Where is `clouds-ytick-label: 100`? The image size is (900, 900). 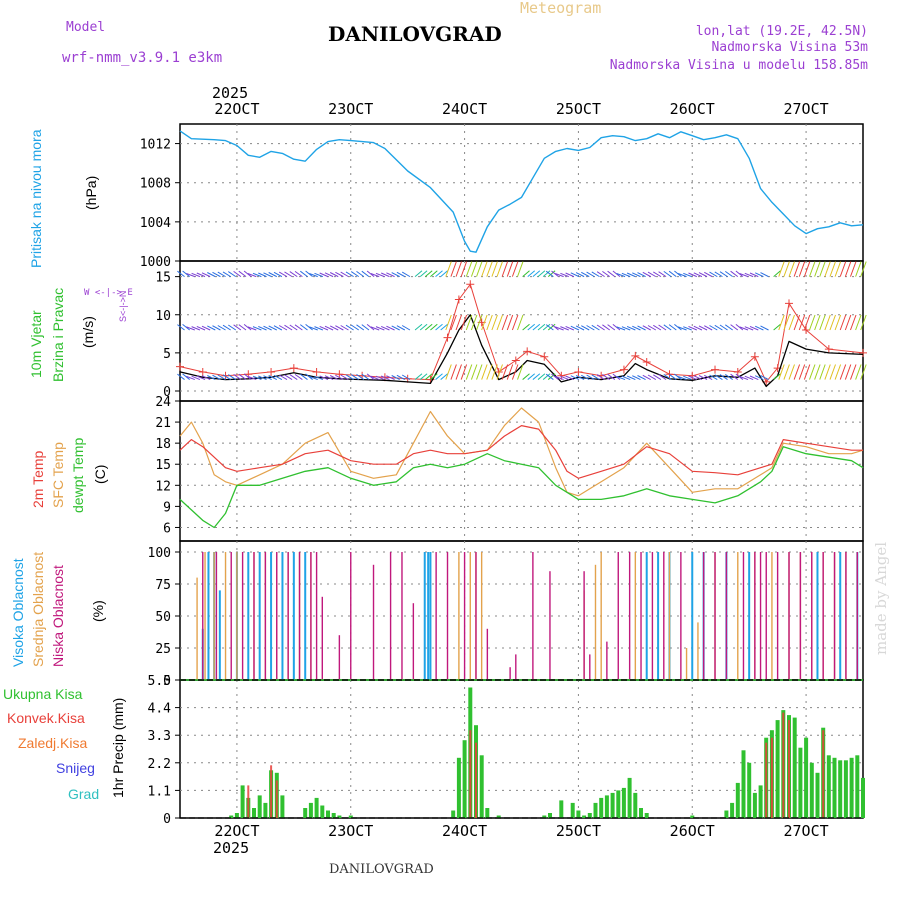
clouds-ytick-label: 100 is located at coordinates (159, 553).